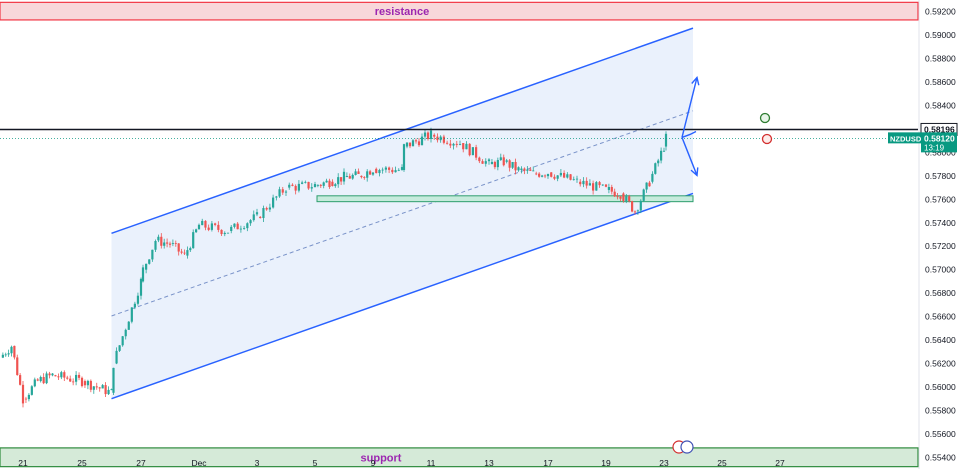 This screenshot has height=474, width=963. I want to click on bearish-projection-arrow, so click(690, 157).